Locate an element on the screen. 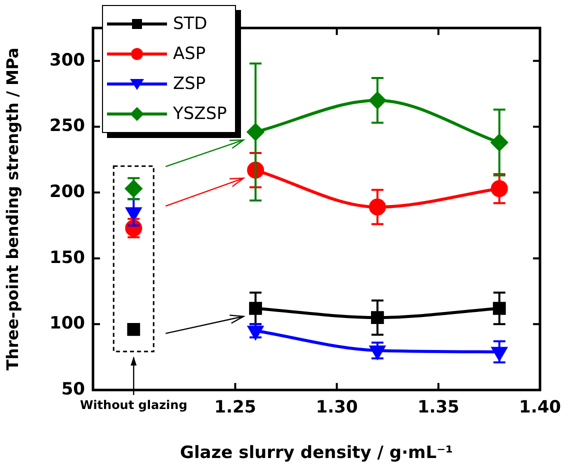  x-tick-label: 1.30 is located at coordinates (337, 408).